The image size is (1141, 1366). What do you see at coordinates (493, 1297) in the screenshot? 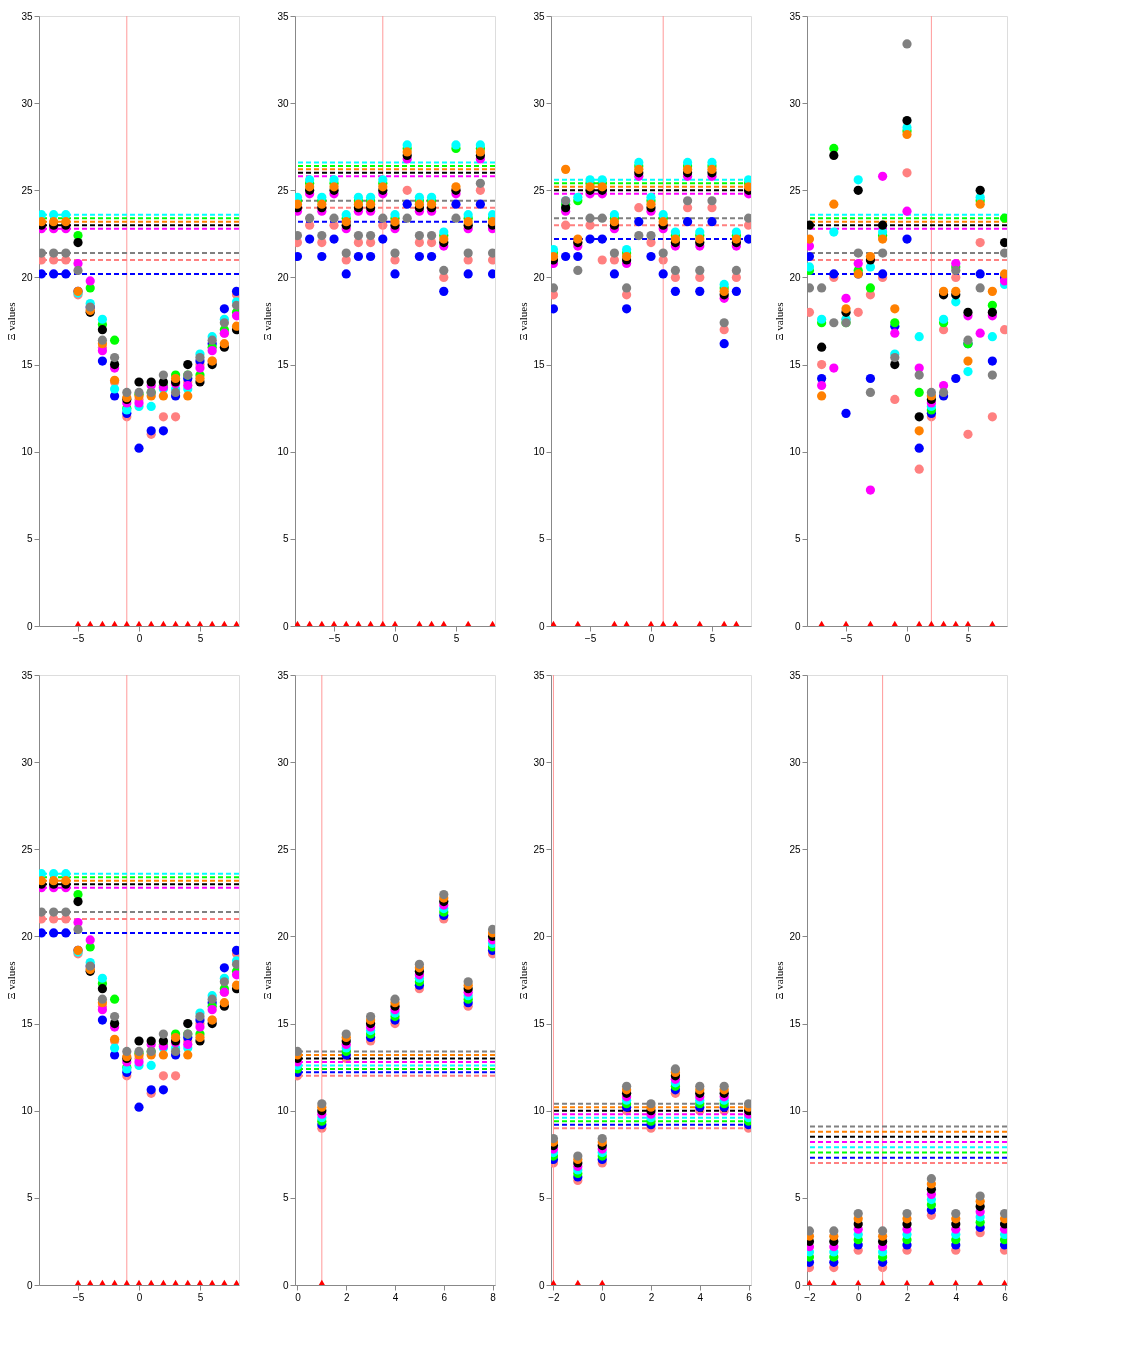
I see `x-tick-label: 8` at bounding box center [493, 1297].